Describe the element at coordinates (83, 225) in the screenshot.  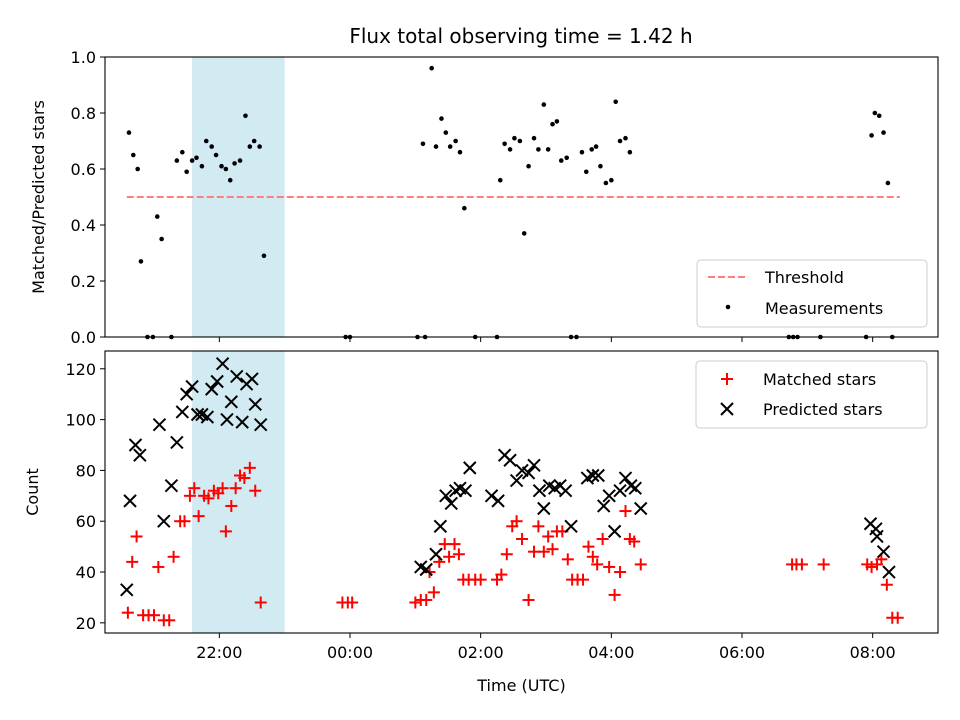
I see `ratio-y-tick-label: 0.4` at that location.